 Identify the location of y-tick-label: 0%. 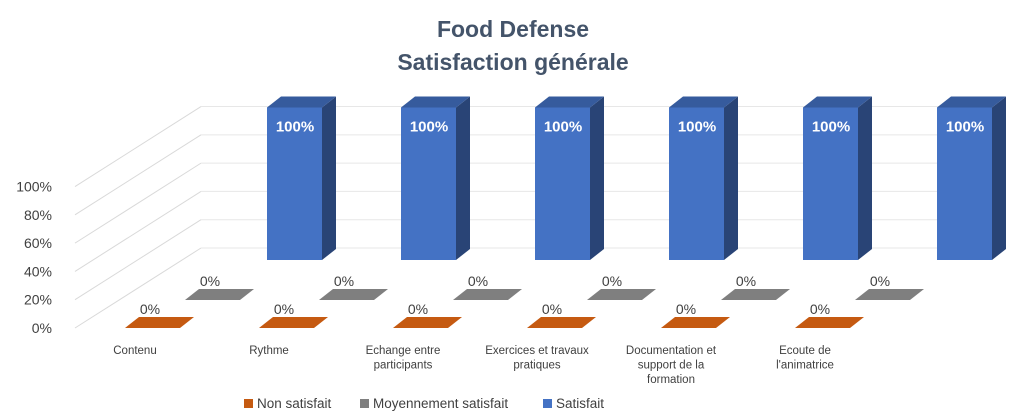
(42, 328).